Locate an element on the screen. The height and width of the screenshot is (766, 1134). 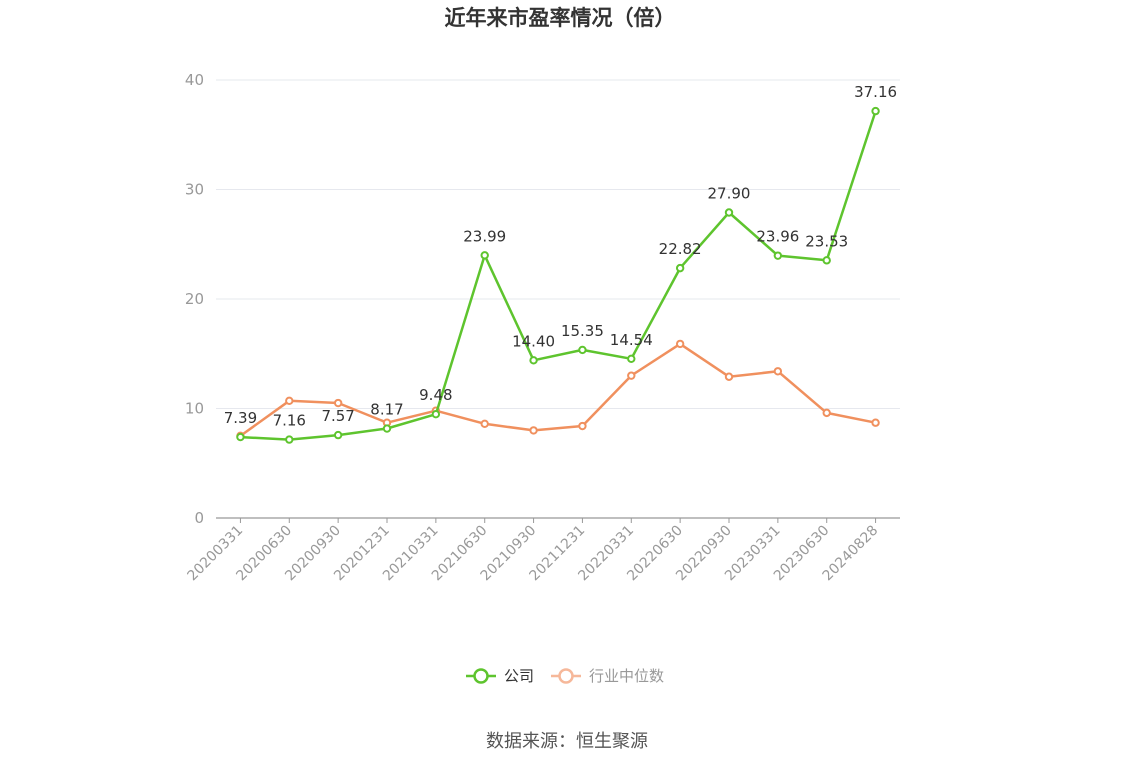
data-label: 15.35 is located at coordinates (582, 331).